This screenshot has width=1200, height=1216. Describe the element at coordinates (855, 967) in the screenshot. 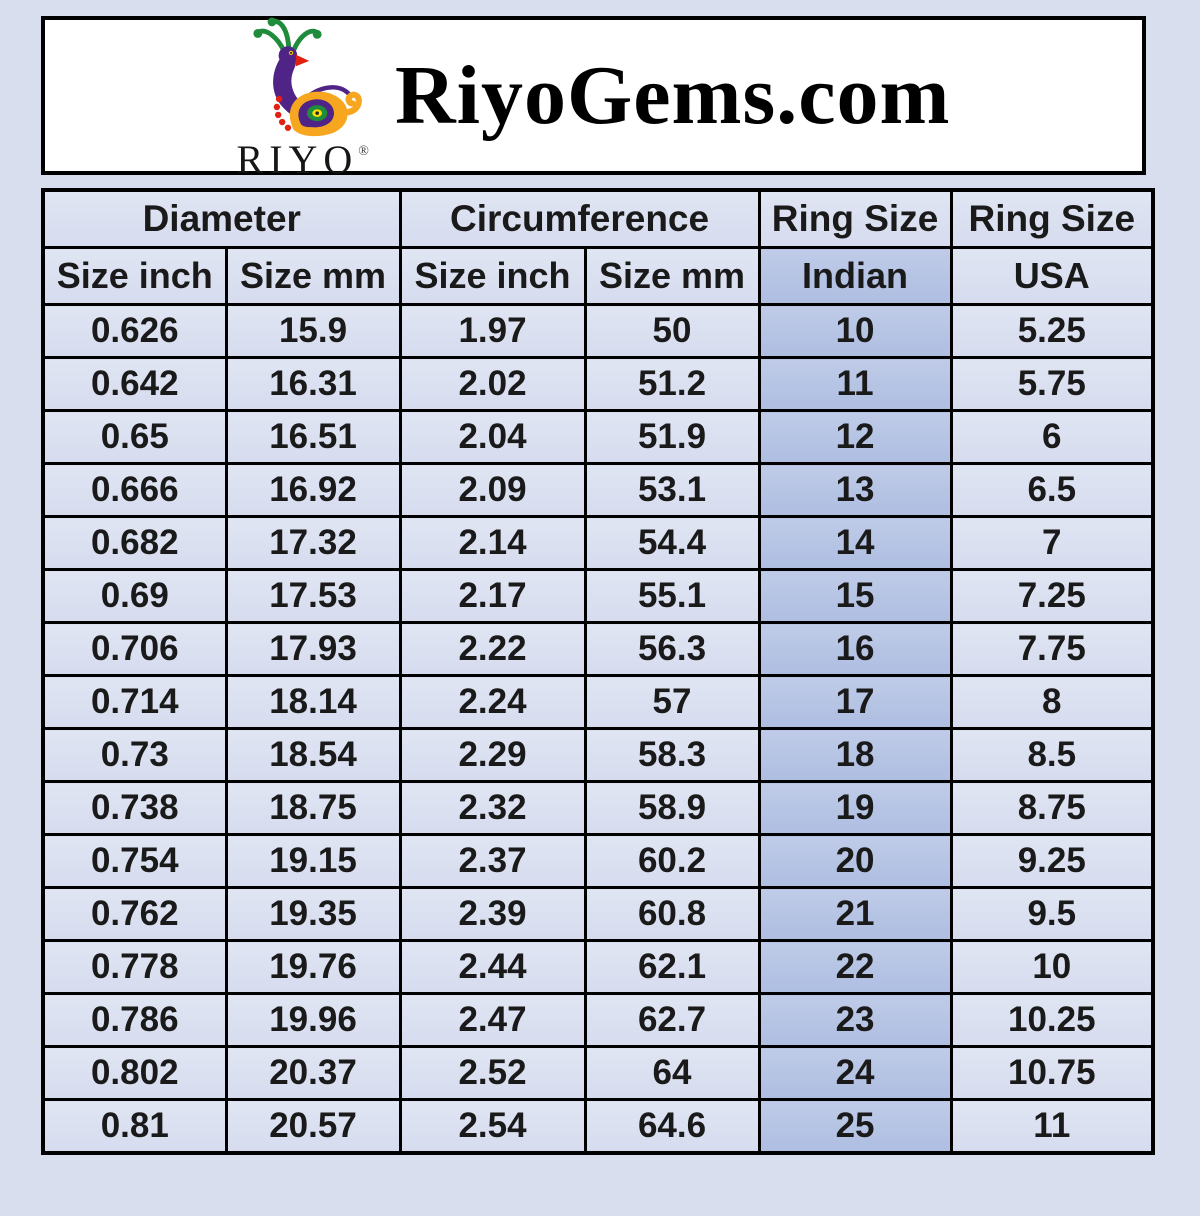

I see `table-cell: 22` at that location.